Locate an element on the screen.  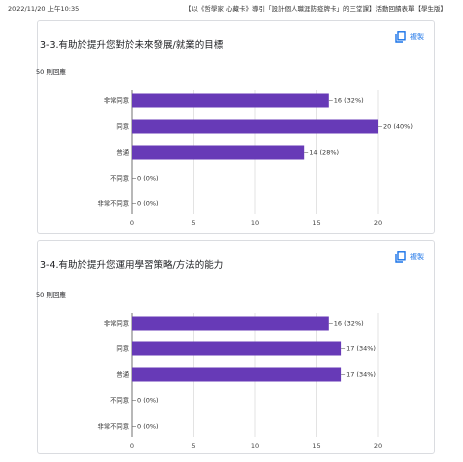
data-label: 20 (40%) is located at coordinates (398, 127).